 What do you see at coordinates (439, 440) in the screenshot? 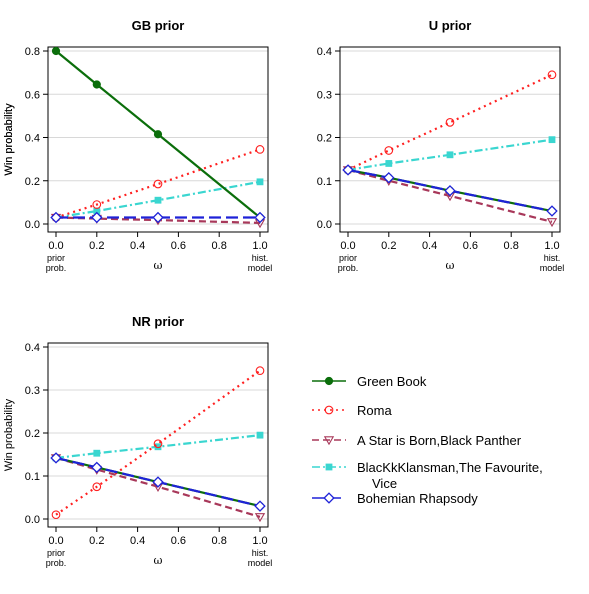
I see `legend-label: A Star is Born,Black Panther` at bounding box center [439, 440].